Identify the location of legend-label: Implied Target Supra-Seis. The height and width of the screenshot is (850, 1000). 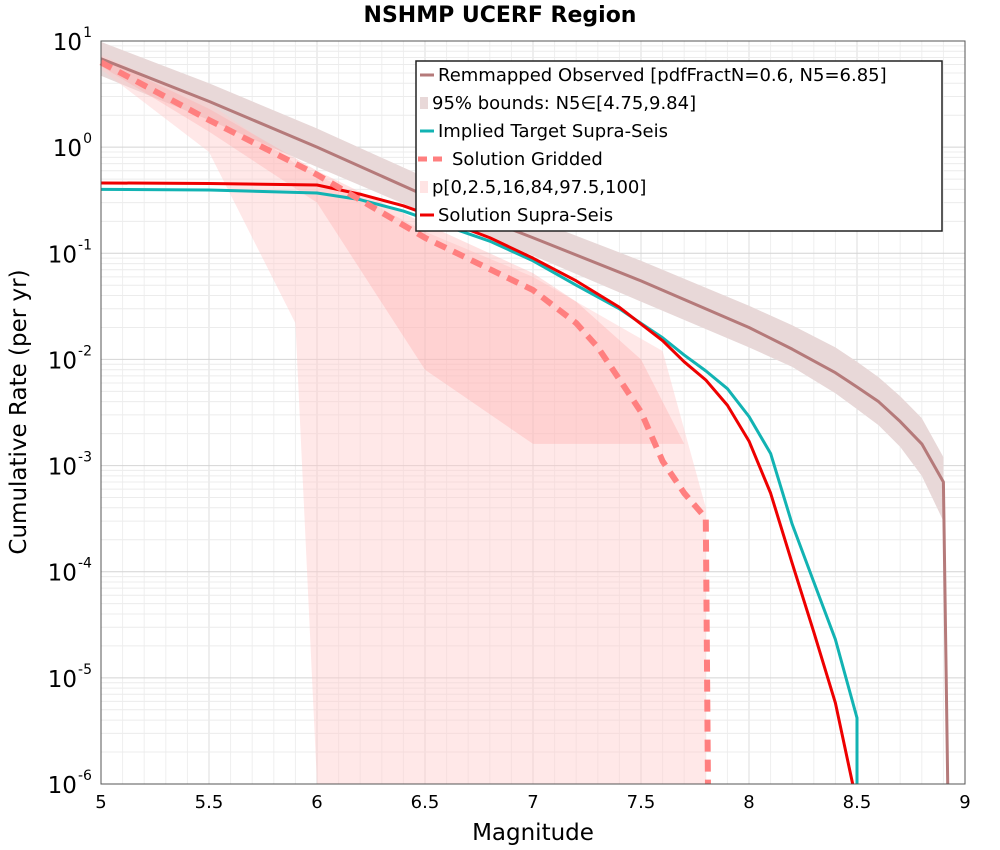
(553, 131).